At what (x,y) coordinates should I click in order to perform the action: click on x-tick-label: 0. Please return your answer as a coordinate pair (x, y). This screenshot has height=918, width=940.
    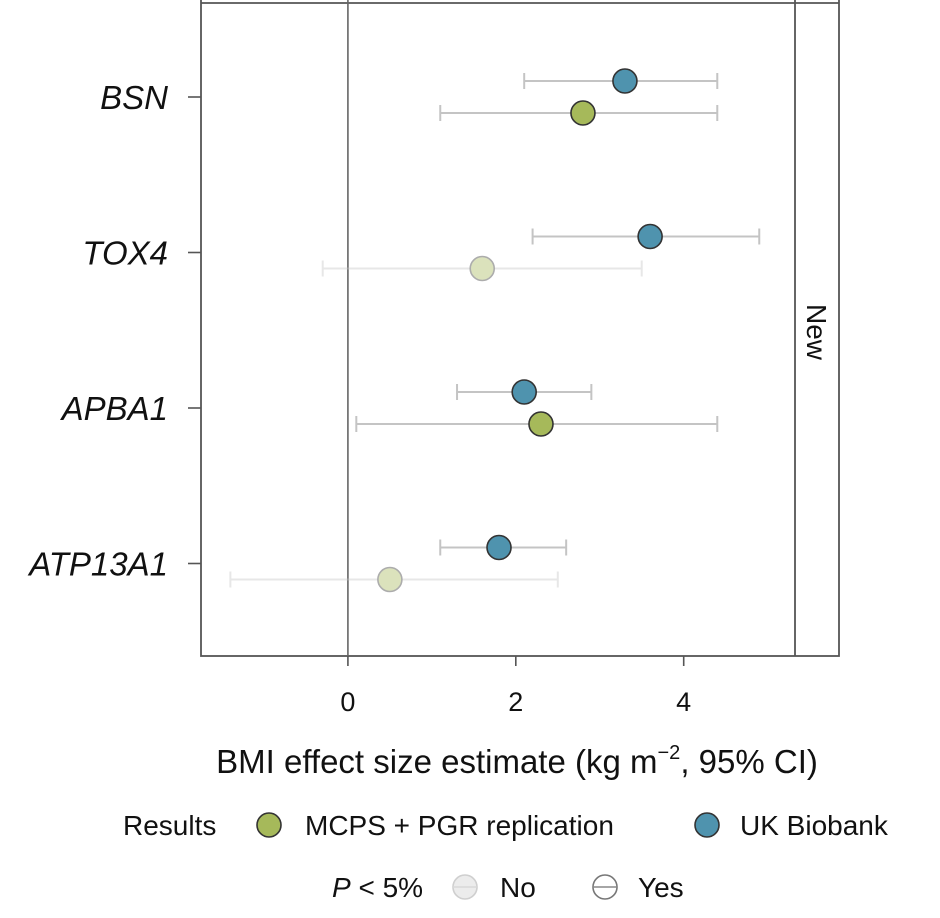
    Looking at the image, I should click on (347, 702).